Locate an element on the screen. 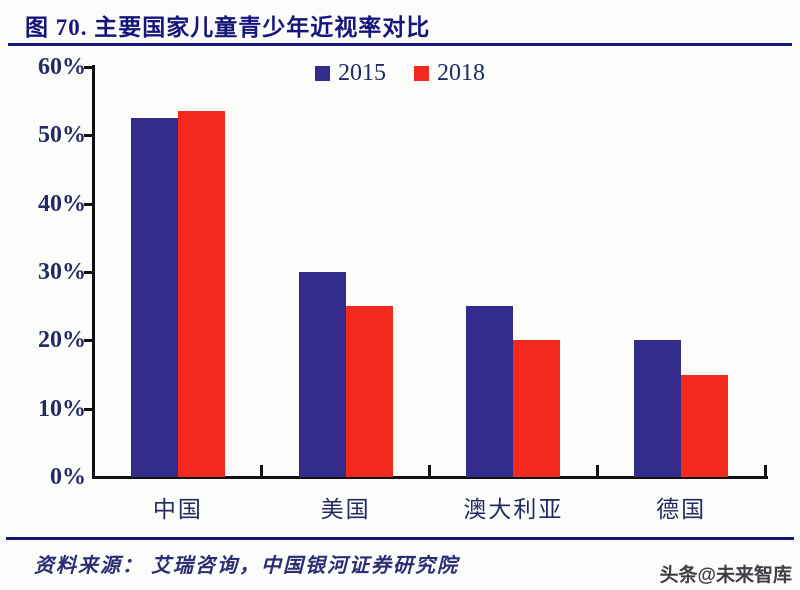 Image resolution: width=800 pixels, height=590 pixels. y-axis-tick-label: 40% is located at coordinates (62, 203).